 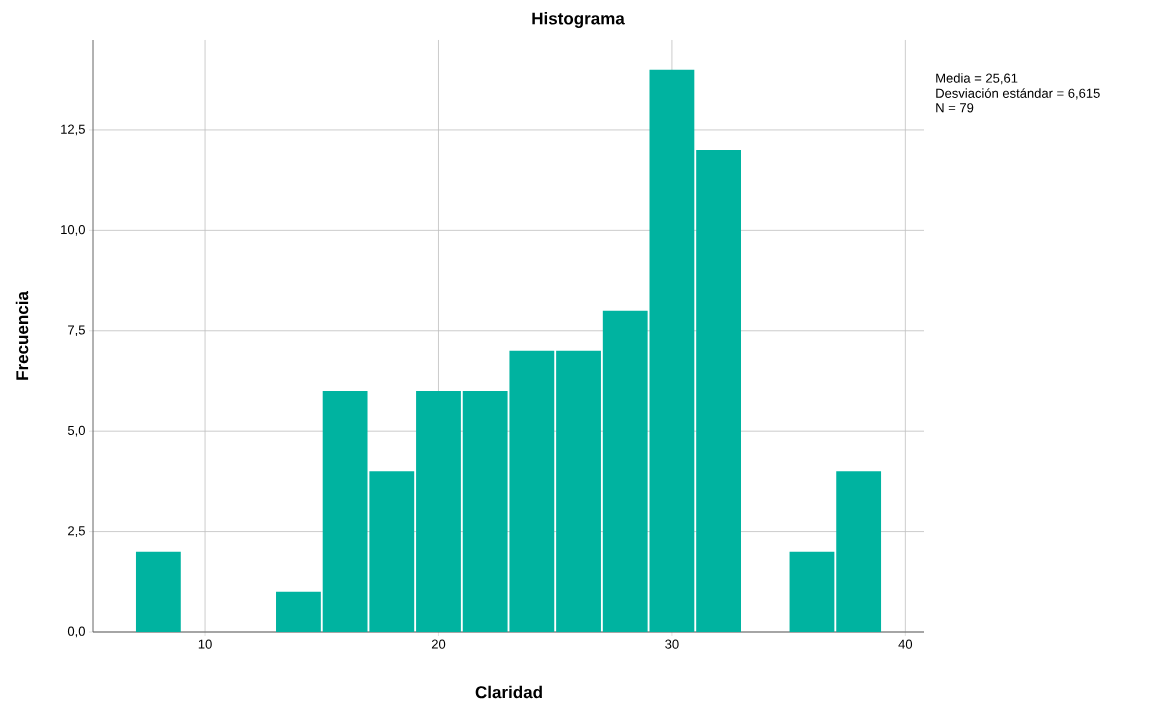 What do you see at coordinates (438, 644) in the screenshot?
I see `x-tick-label: 20` at bounding box center [438, 644].